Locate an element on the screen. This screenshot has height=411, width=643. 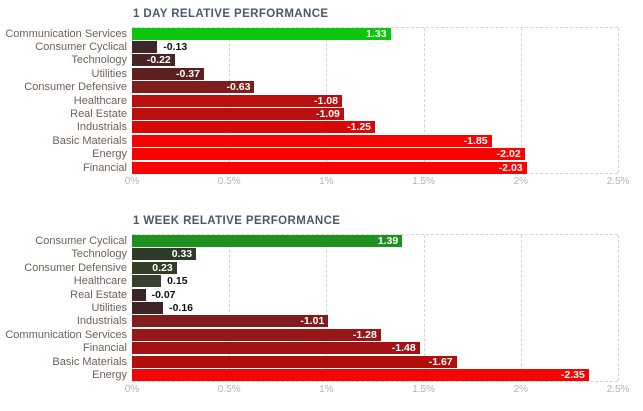
bar-track: -0.63 is located at coordinates (375, 87).